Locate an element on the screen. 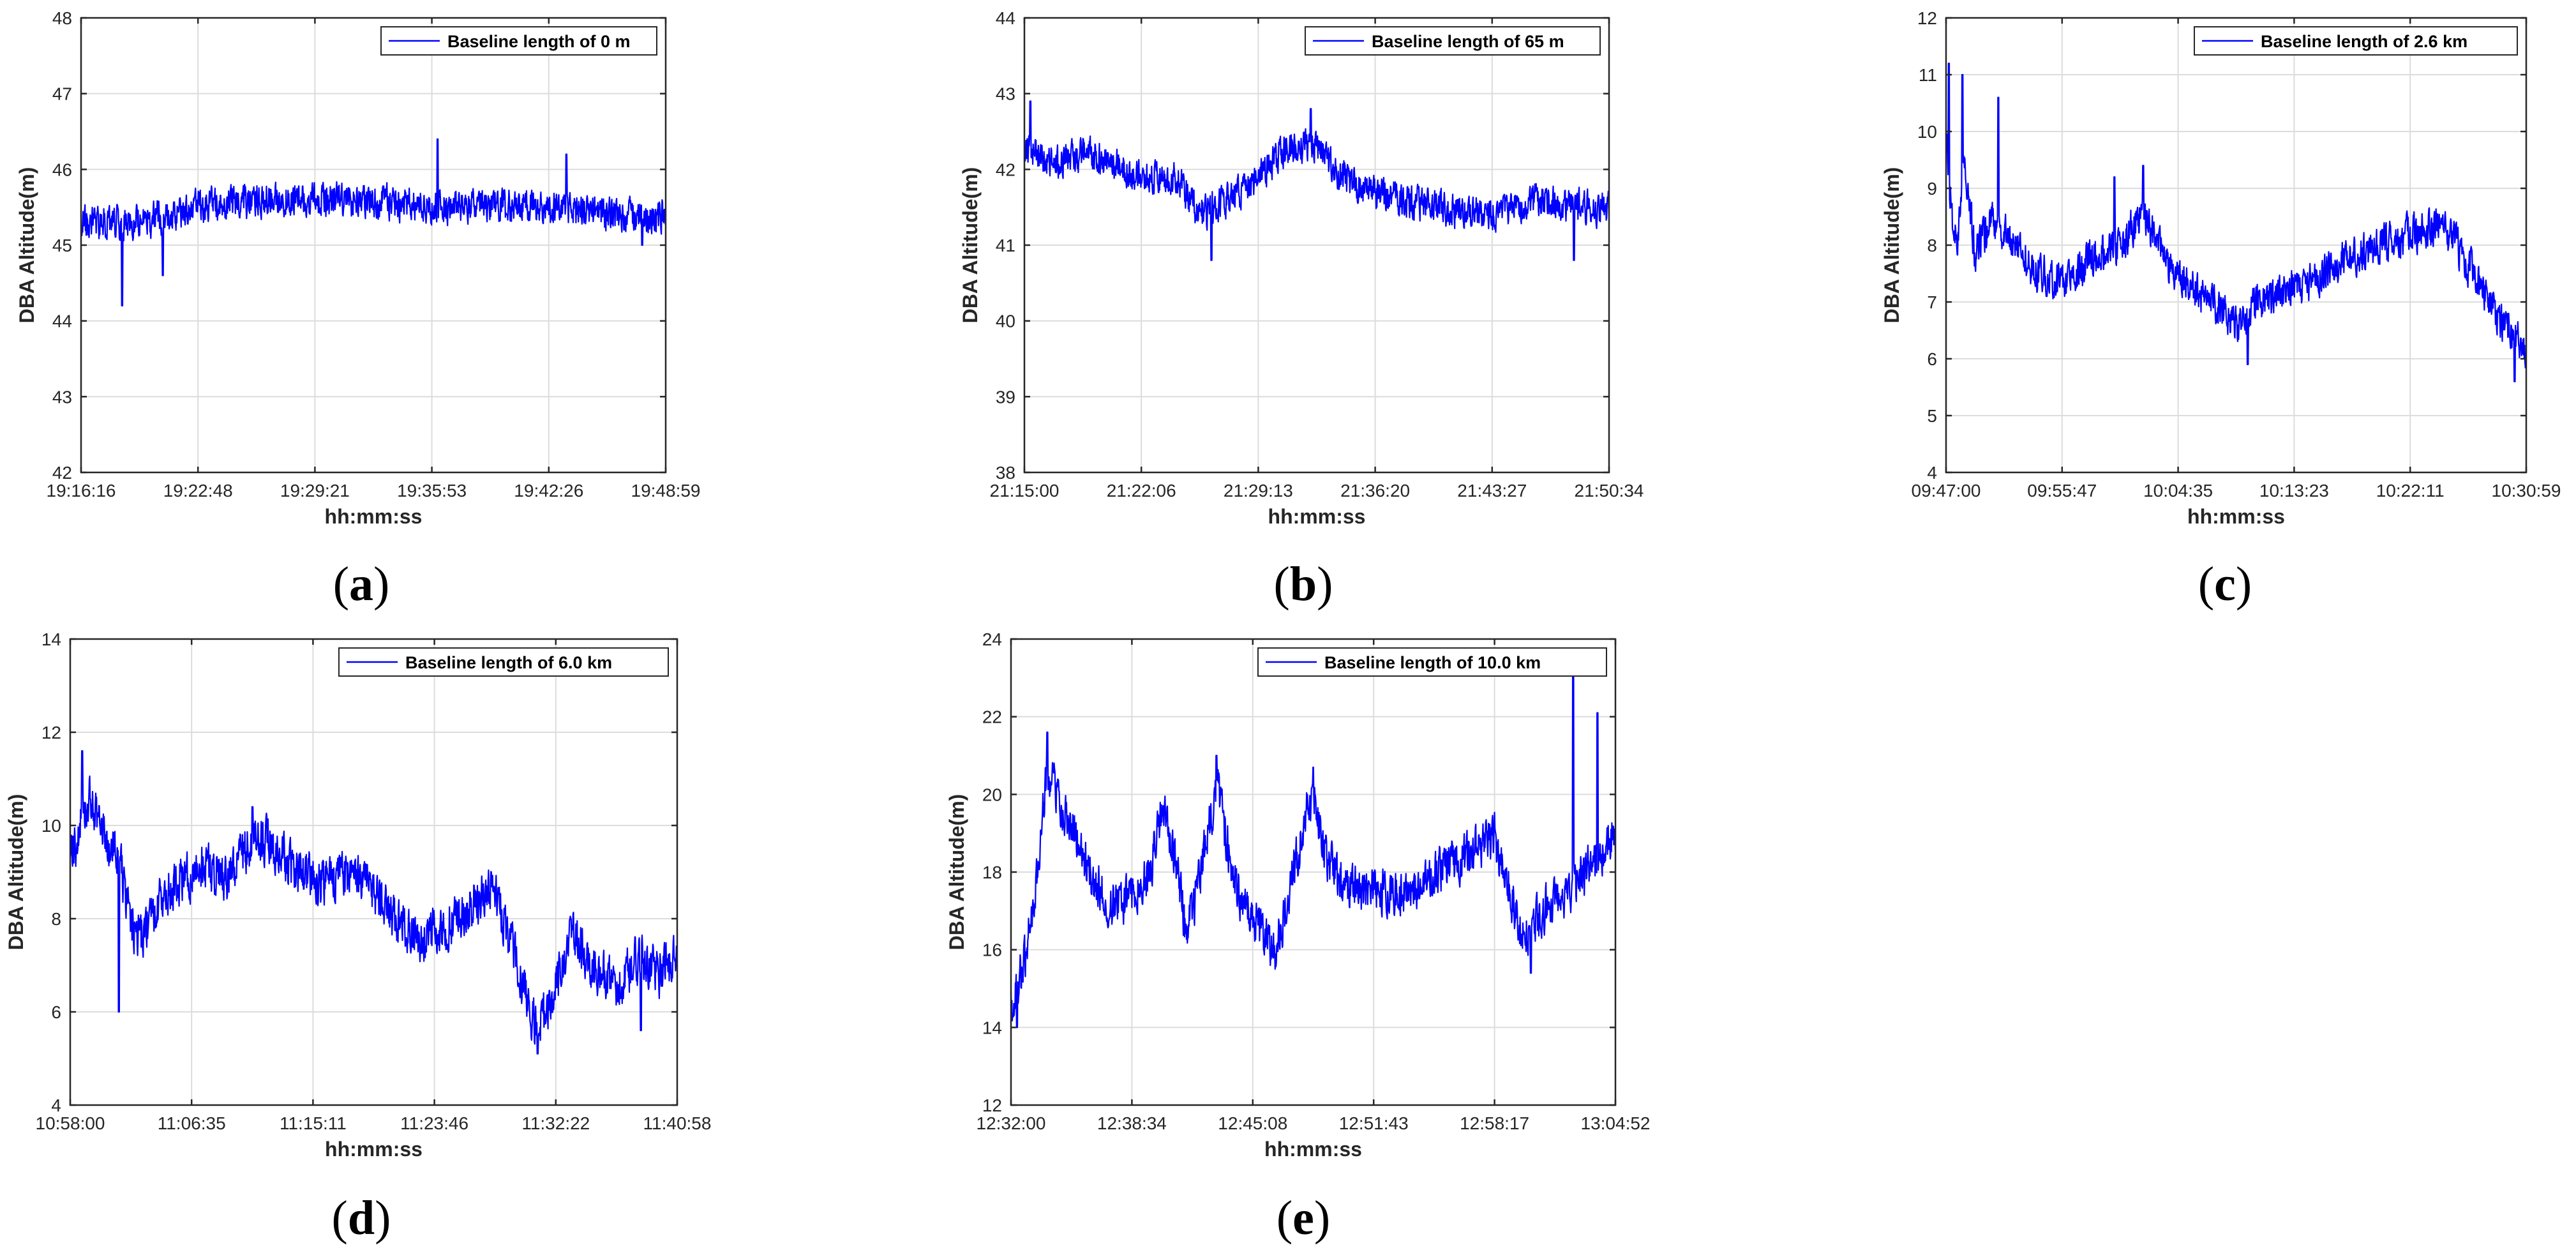 Image resolution: width=2576 pixels, height=1250 pixels. legend: Baseline length of 65 m is located at coordinates (1453, 41).